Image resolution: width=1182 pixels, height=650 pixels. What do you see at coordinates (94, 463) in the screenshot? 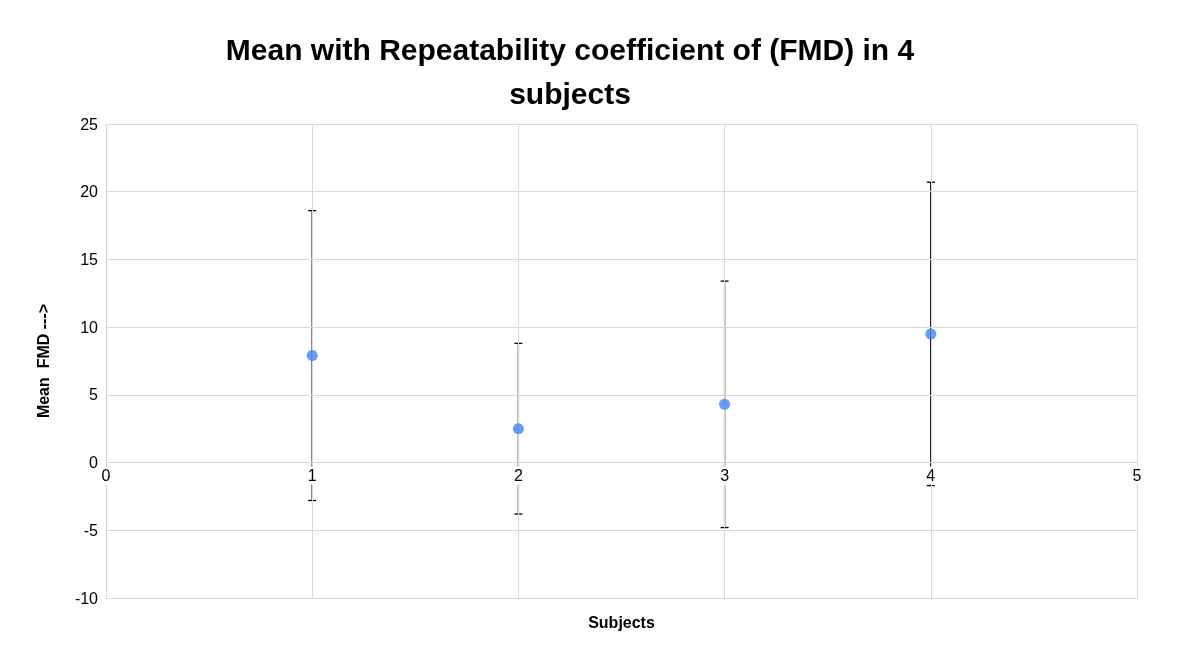
I see `y-tick-label: 0` at bounding box center [94, 463].